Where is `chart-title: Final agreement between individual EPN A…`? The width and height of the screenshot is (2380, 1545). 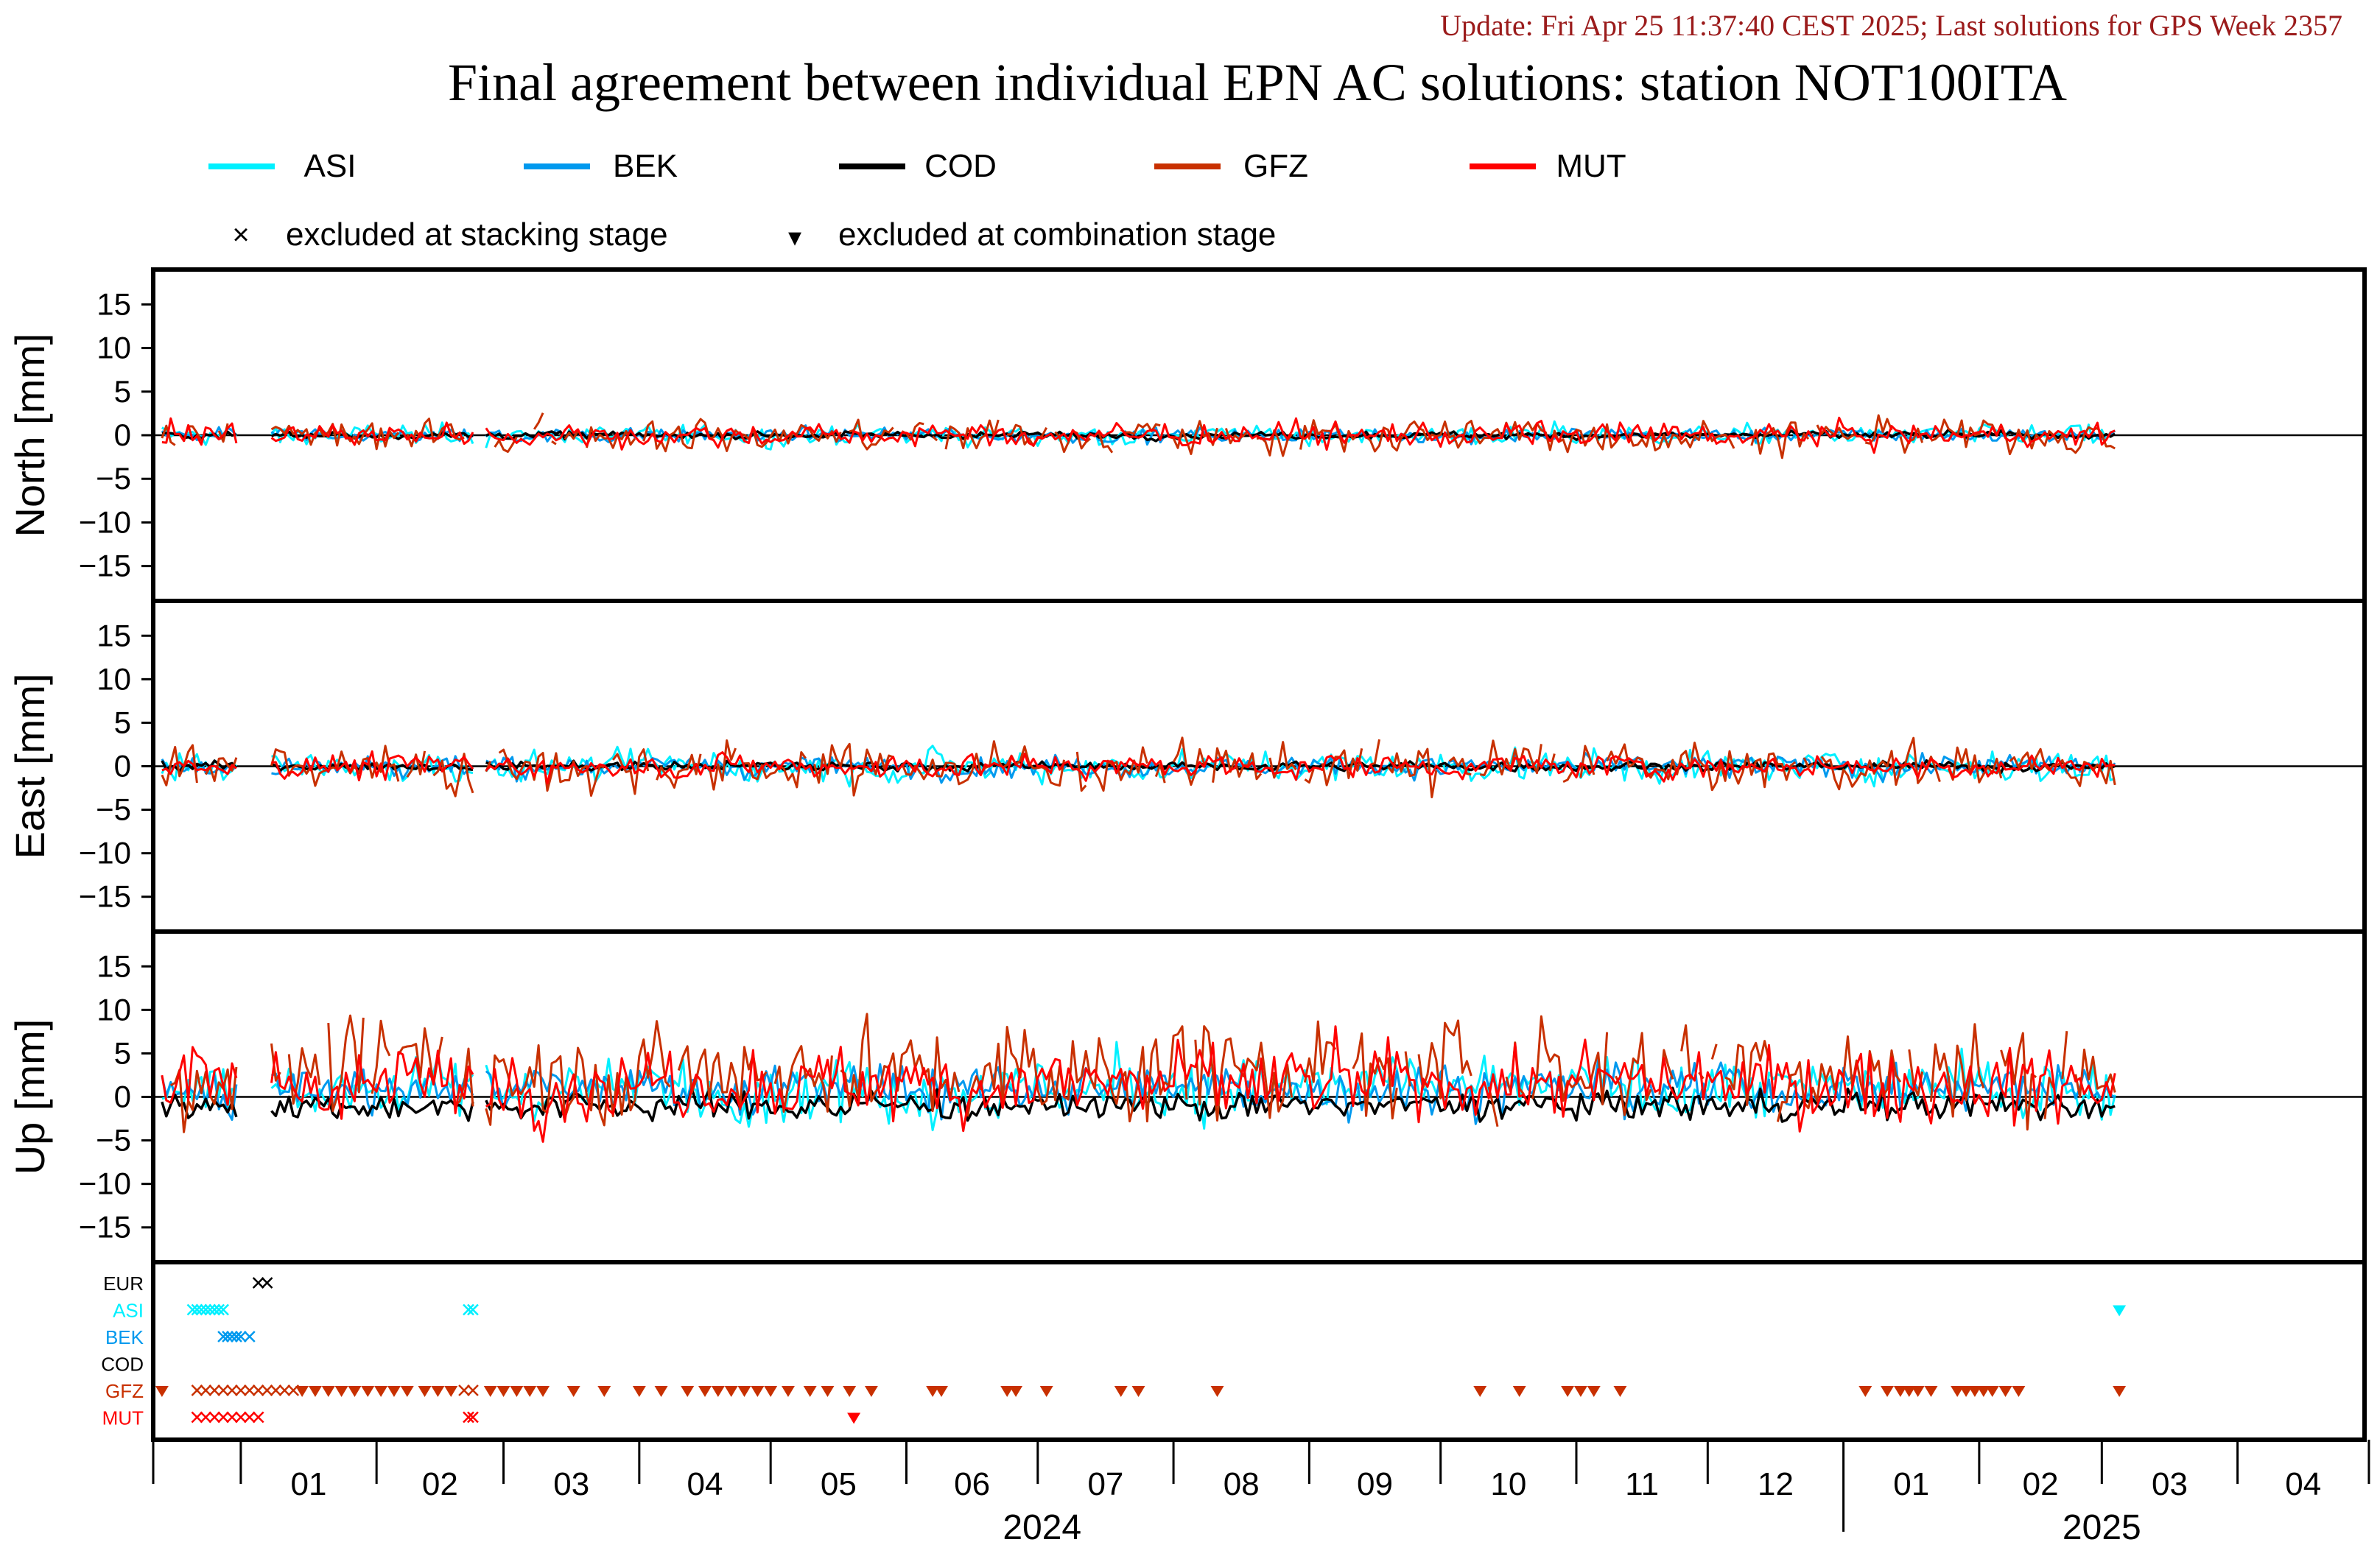
chart-title: Final agreement between individual EPN A… is located at coordinates (1257, 82).